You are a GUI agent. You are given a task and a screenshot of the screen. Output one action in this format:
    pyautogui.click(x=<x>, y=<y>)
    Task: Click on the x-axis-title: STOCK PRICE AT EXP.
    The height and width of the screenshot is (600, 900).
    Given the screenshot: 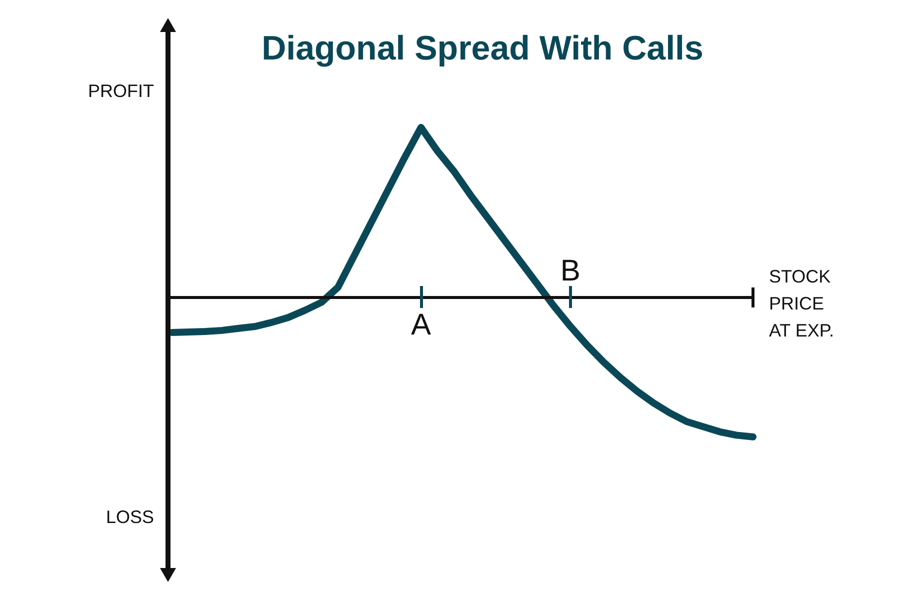 What is the action you would take?
    pyautogui.click(x=801, y=303)
    